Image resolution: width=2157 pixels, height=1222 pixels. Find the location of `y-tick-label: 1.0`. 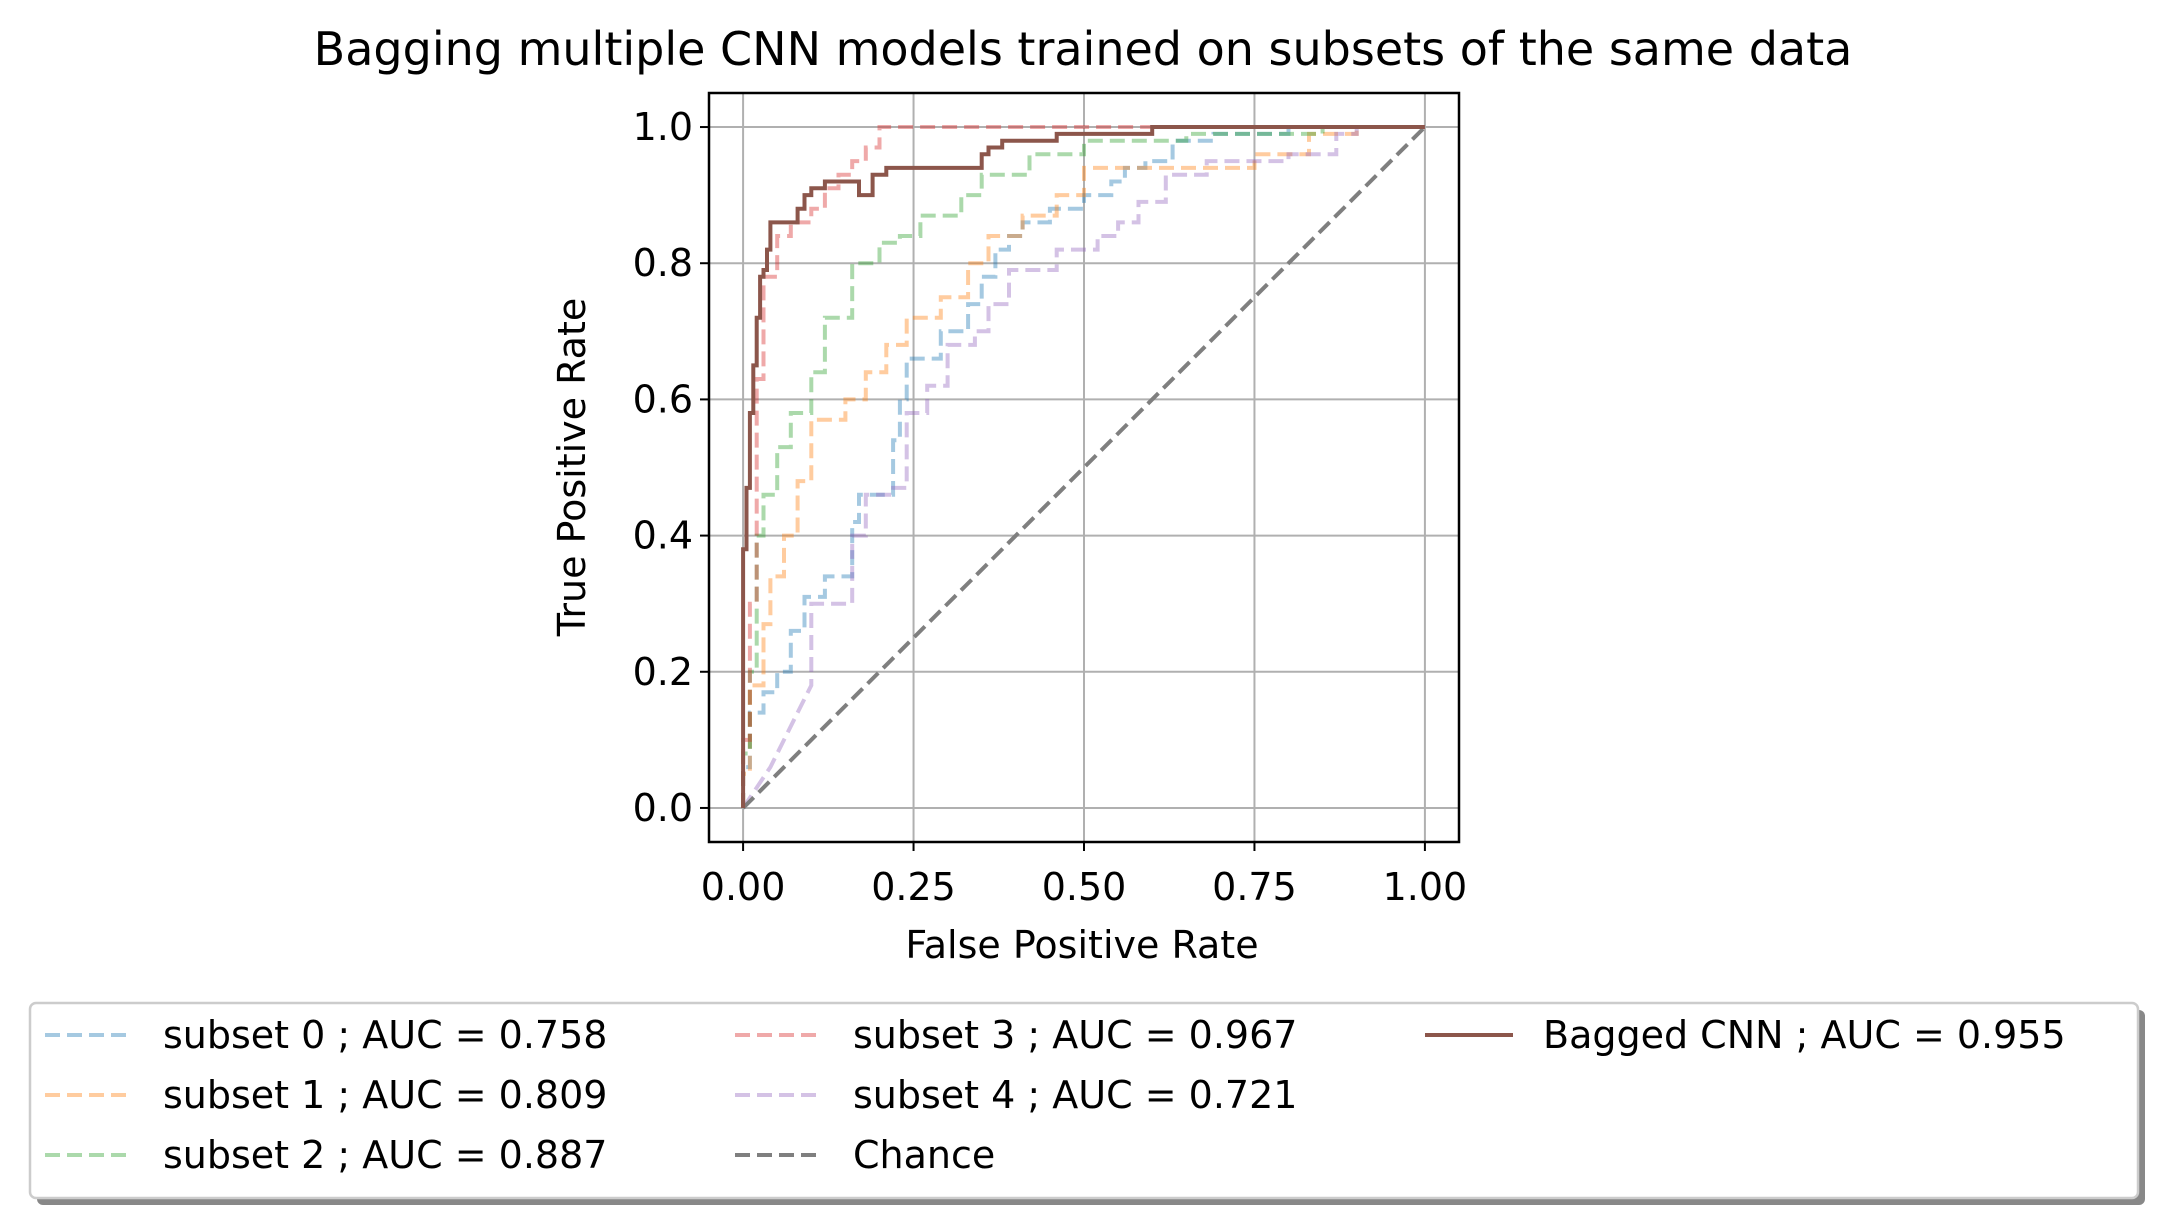

y-tick-label: 1.0 is located at coordinates (663, 127).